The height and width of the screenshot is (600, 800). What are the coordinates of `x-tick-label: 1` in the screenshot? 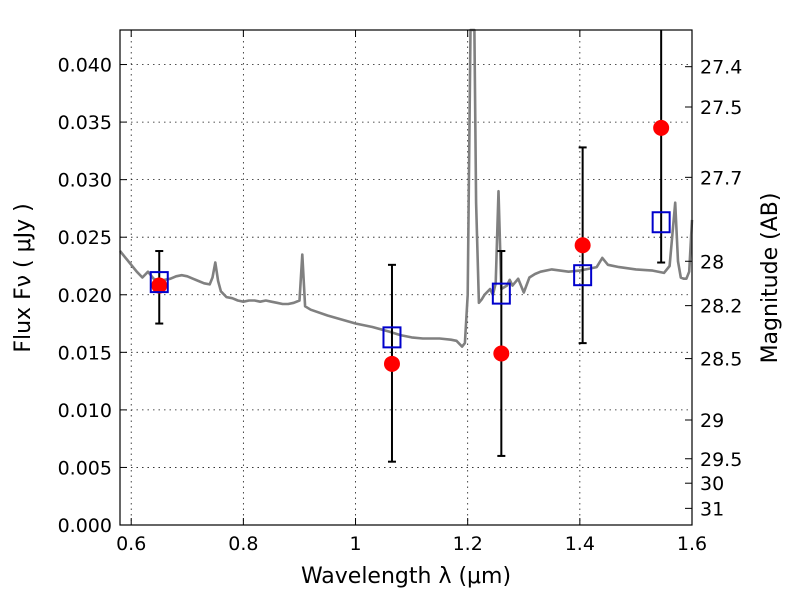 It's located at (355, 544).